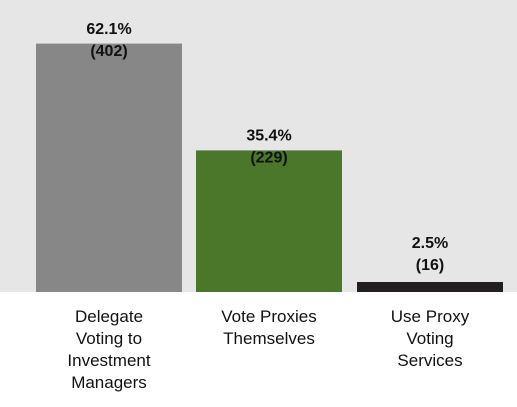  What do you see at coordinates (269, 327) in the screenshot?
I see `x-tick-label: Vote Proxies Themselves` at bounding box center [269, 327].